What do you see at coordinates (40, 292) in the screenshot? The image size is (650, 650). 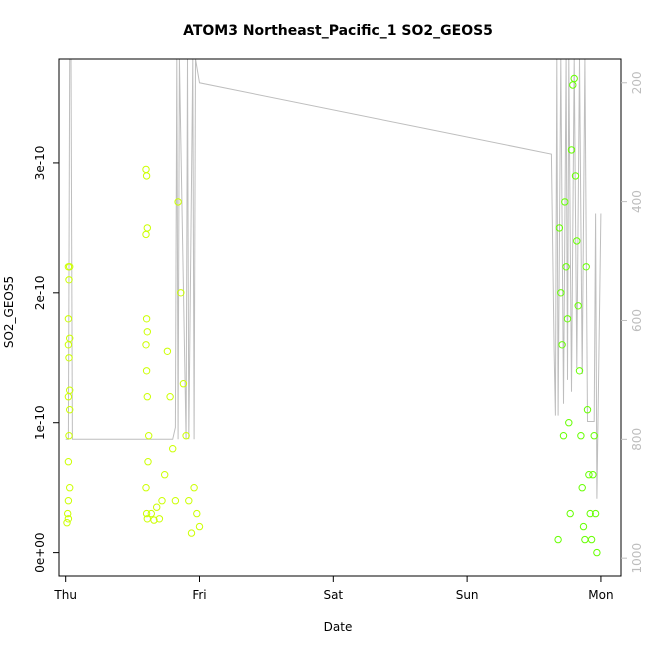 I see `y-tick-label: 2e-10` at bounding box center [40, 292].